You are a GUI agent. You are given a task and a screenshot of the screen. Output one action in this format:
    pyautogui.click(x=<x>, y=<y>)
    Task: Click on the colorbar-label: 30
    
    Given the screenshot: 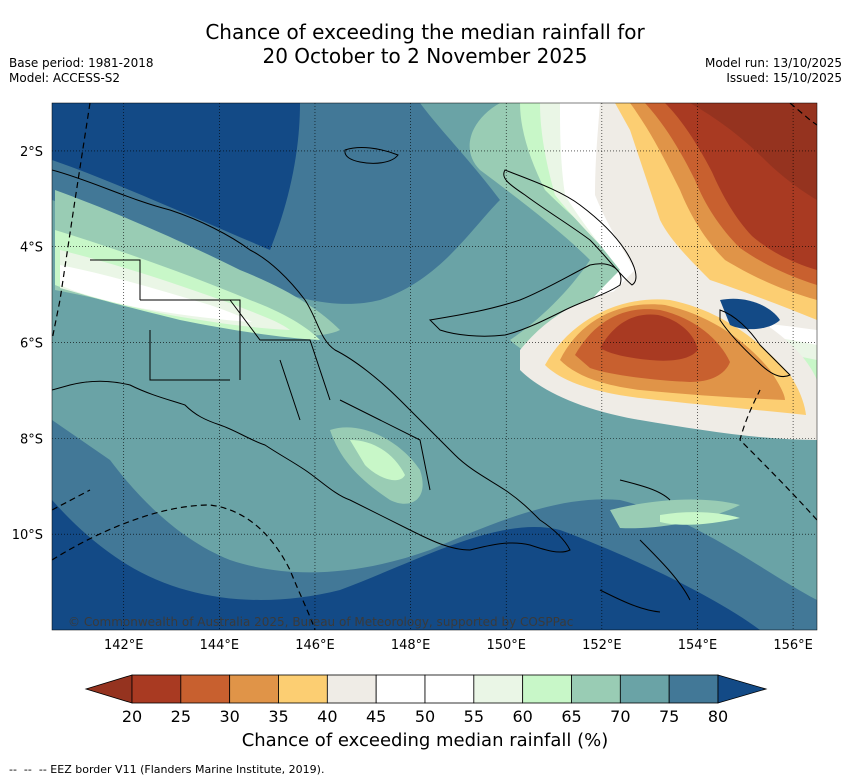 What is the action you would take?
    pyautogui.click(x=229, y=716)
    